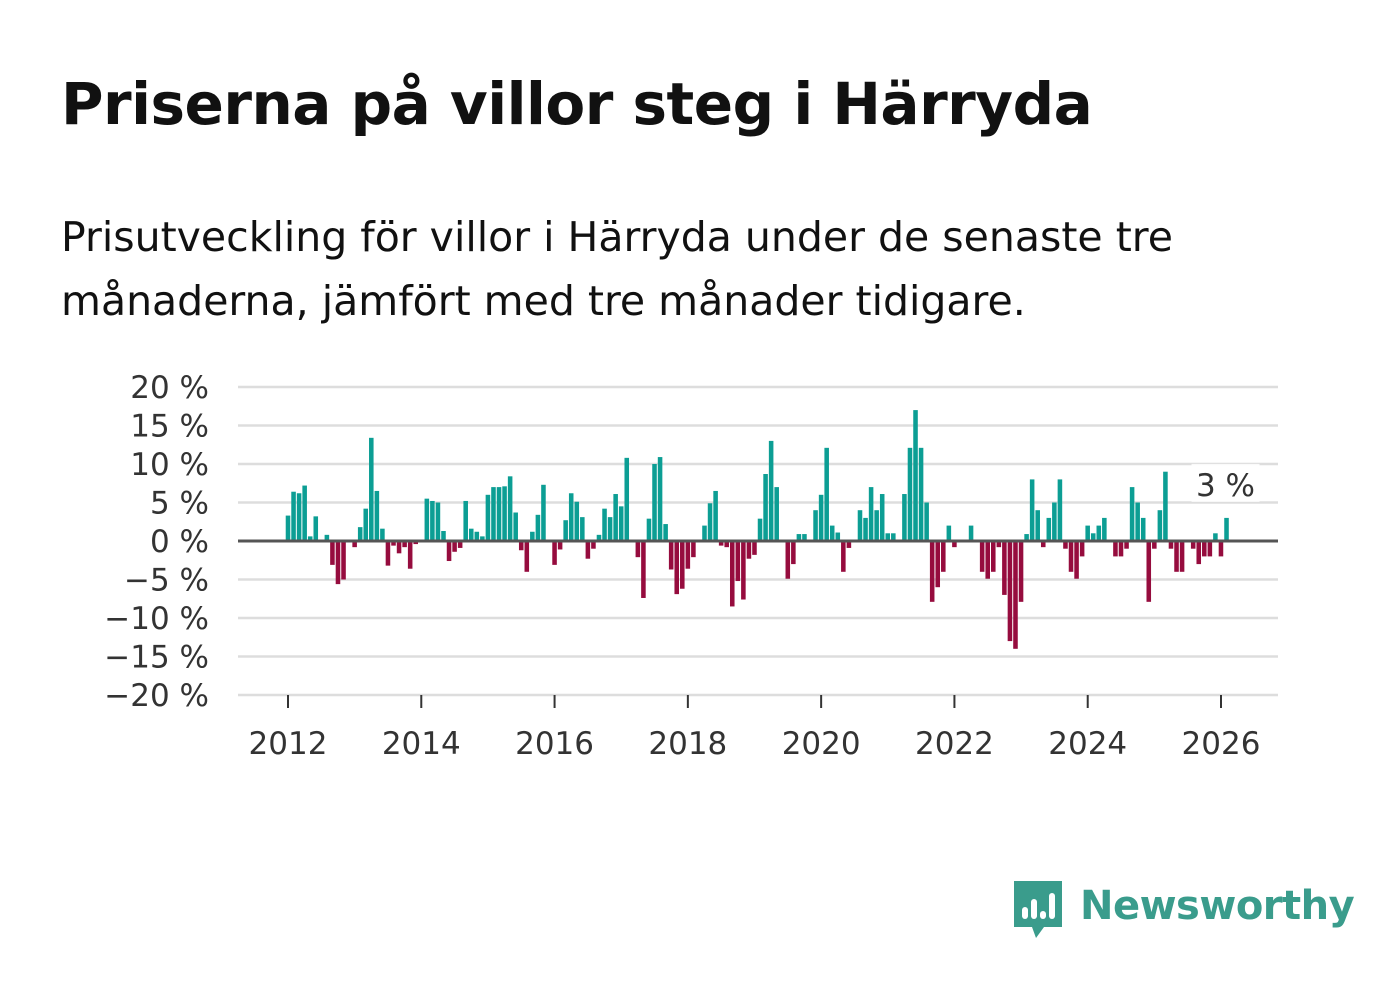 Image resolution: width=1382 pixels, height=999 pixels. Describe the element at coordinates (156, 658) in the screenshot. I see `y-tick-label: −15 %` at that location.